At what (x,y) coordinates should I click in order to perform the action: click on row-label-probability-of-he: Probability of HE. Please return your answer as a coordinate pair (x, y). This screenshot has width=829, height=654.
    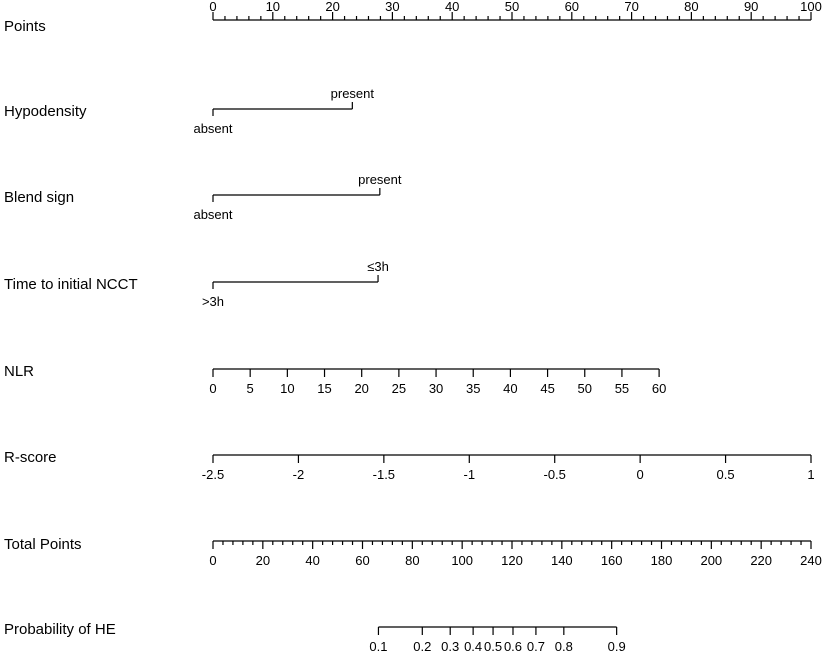
    Looking at the image, I should click on (60, 629).